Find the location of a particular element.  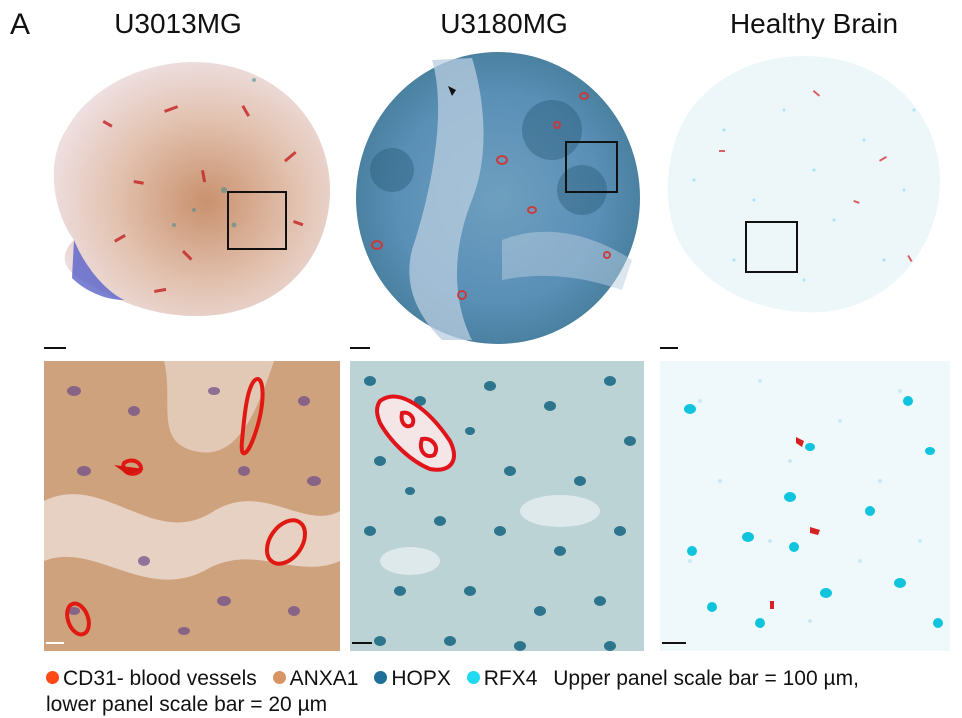

legend-item-hopx: HOPX is located at coordinates (415, 678).